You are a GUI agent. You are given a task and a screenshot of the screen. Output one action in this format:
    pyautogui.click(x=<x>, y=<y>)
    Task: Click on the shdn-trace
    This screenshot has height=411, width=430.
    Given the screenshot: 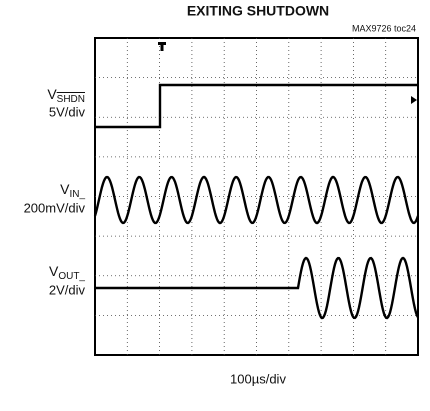 What is the action you would take?
    pyautogui.click(x=256, y=106)
    